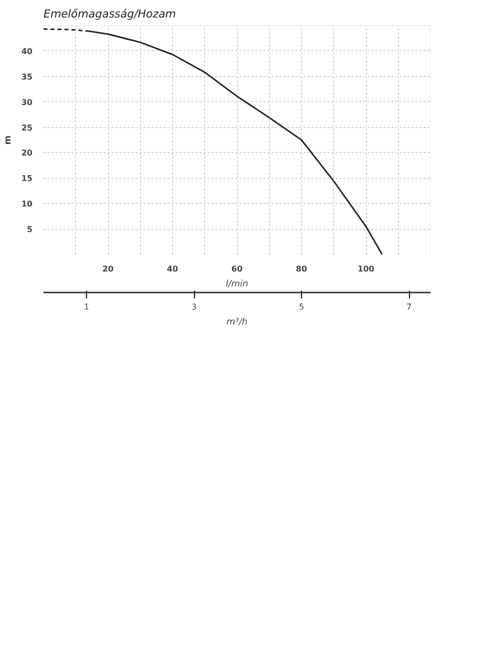  What do you see at coordinates (302, 269) in the screenshot?
I see `x-tick-label: 80` at bounding box center [302, 269].